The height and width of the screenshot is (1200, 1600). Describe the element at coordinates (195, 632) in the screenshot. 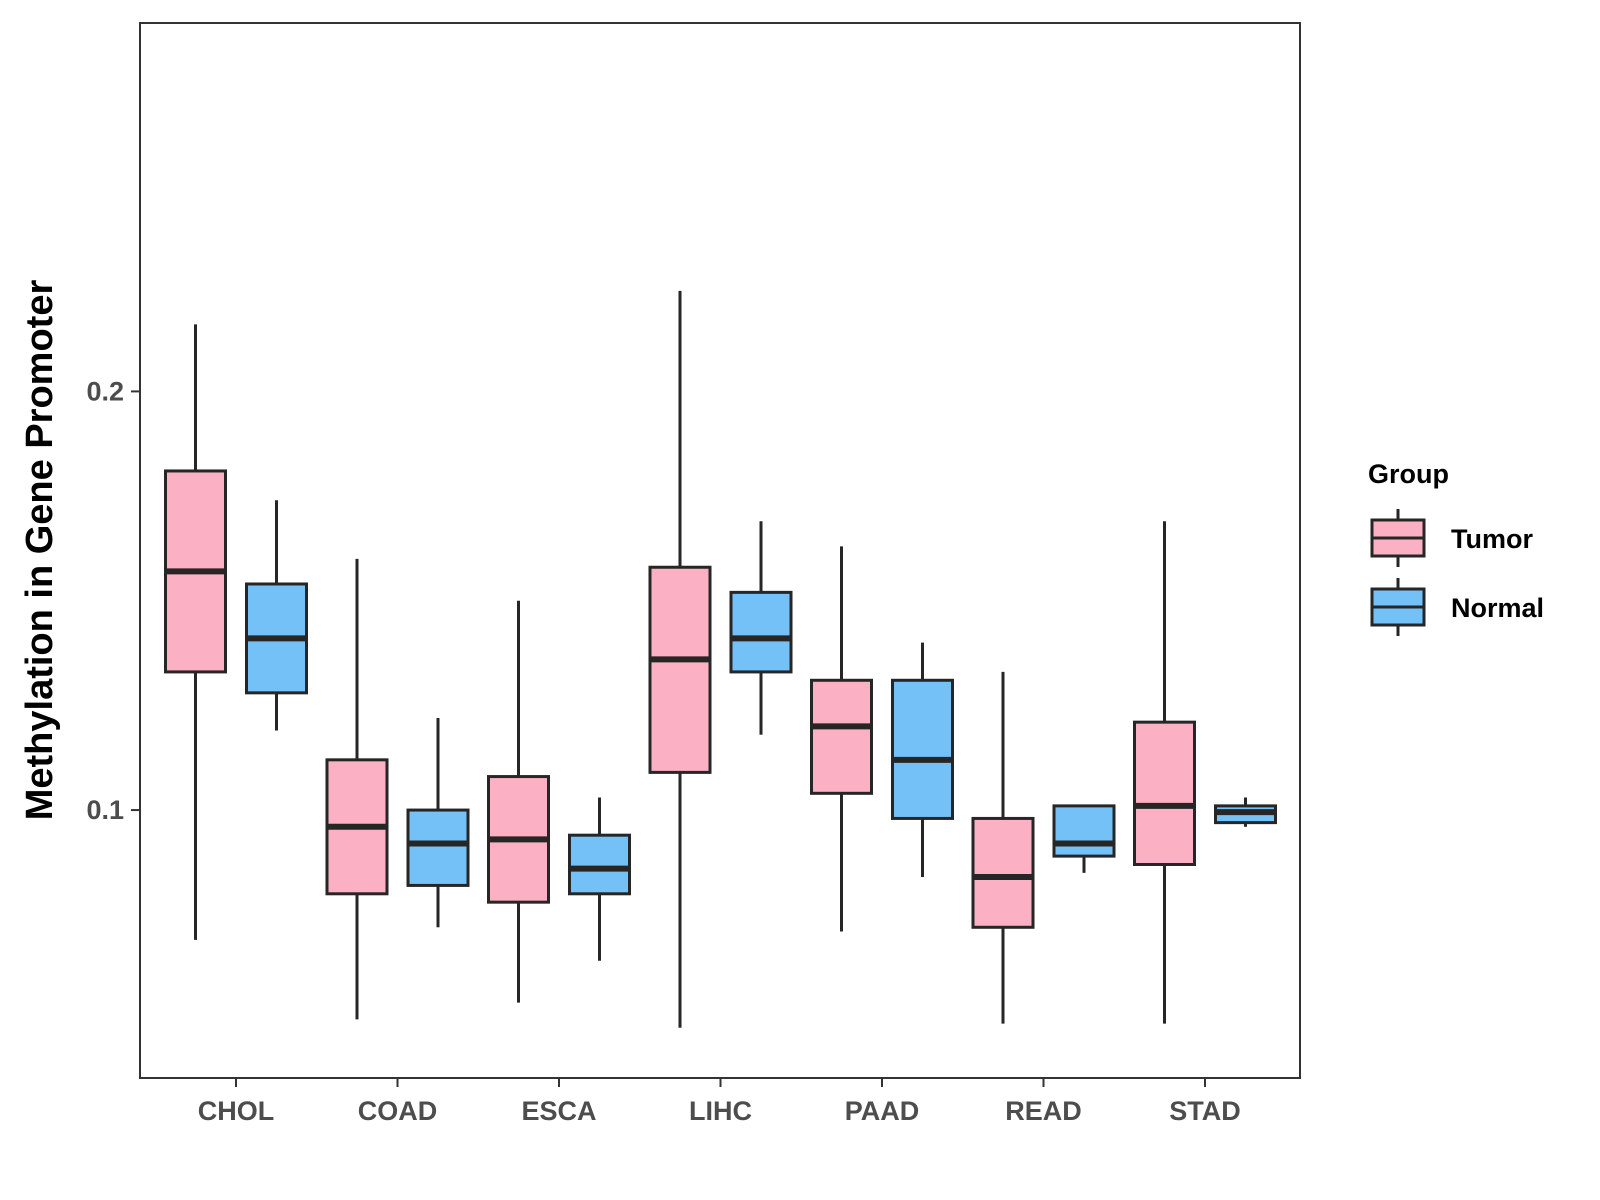

I see `box-tumor-chol` at that location.